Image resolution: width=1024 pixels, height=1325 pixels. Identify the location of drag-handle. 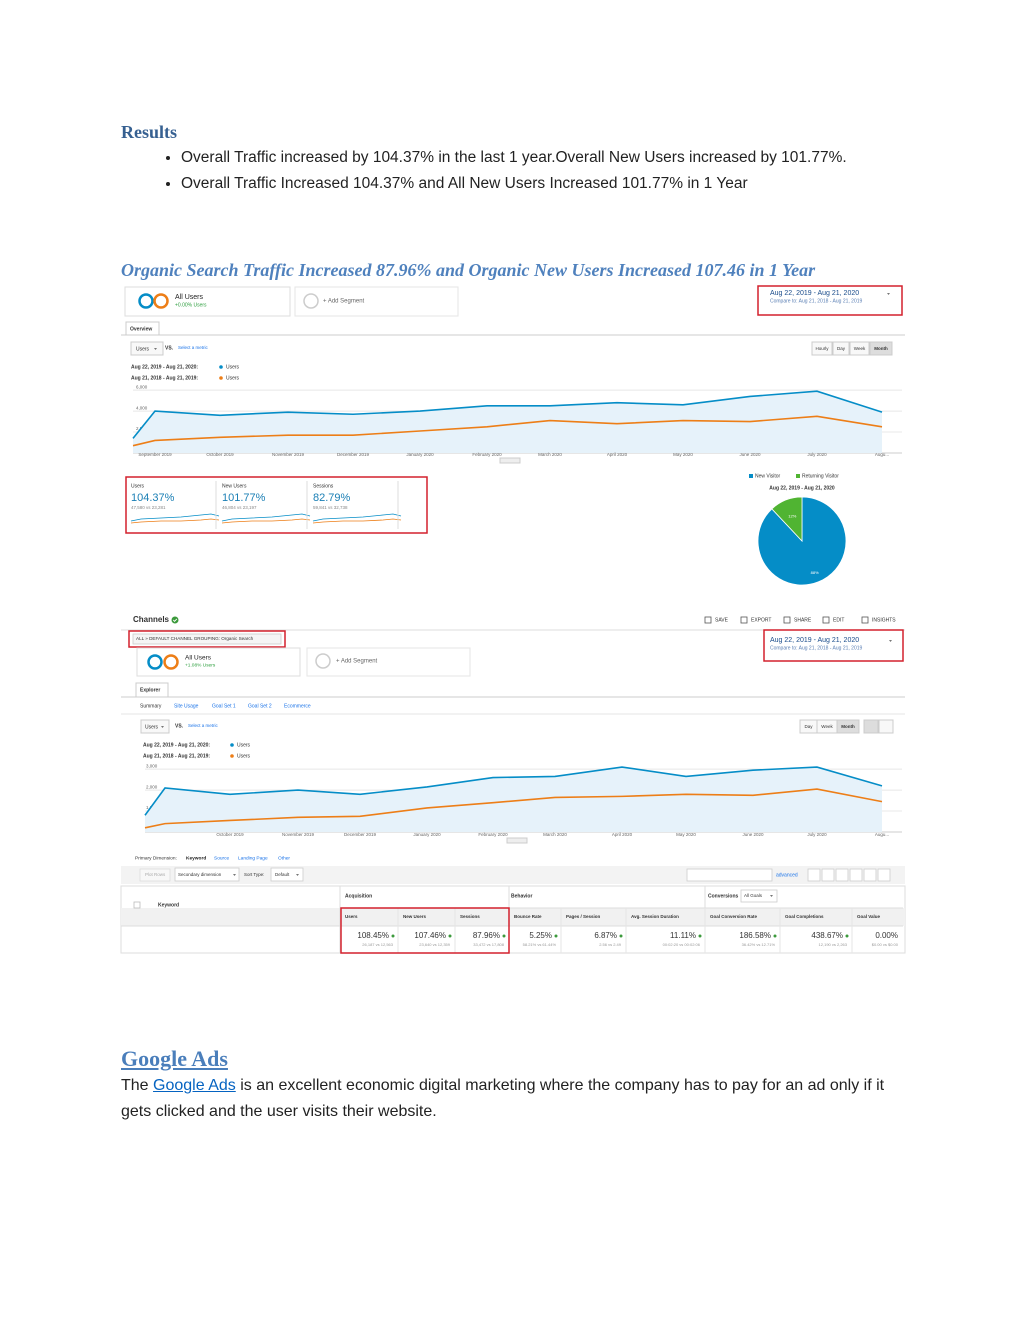
(517, 840).